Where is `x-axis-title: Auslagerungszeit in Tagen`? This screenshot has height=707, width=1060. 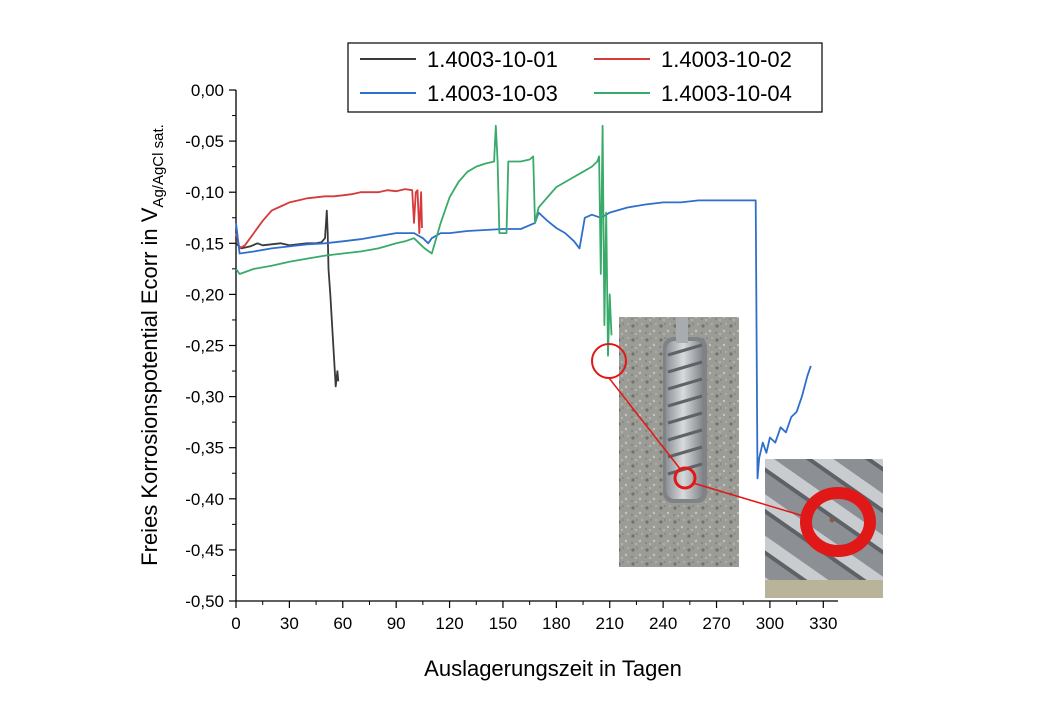 x-axis-title: Auslagerungszeit in Tagen is located at coordinates (553, 668).